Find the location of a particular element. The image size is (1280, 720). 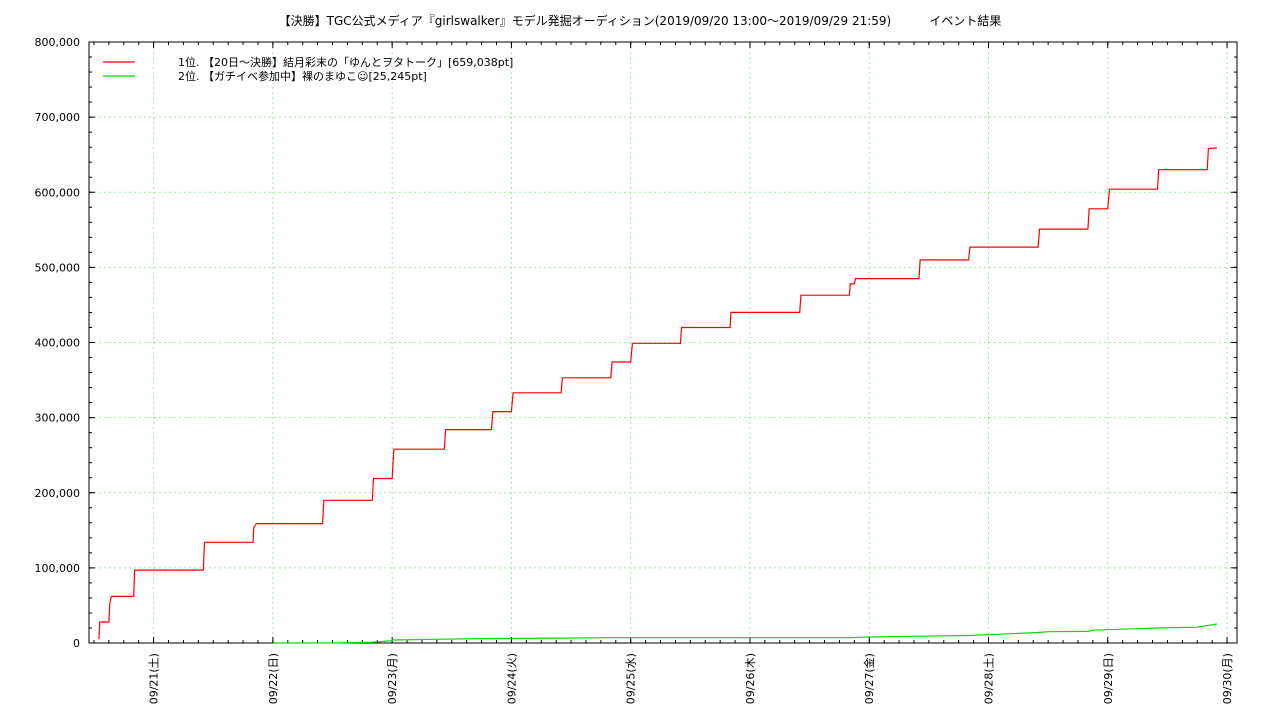

x-tick-label: 09/29(日) is located at coordinates (1108, 678).